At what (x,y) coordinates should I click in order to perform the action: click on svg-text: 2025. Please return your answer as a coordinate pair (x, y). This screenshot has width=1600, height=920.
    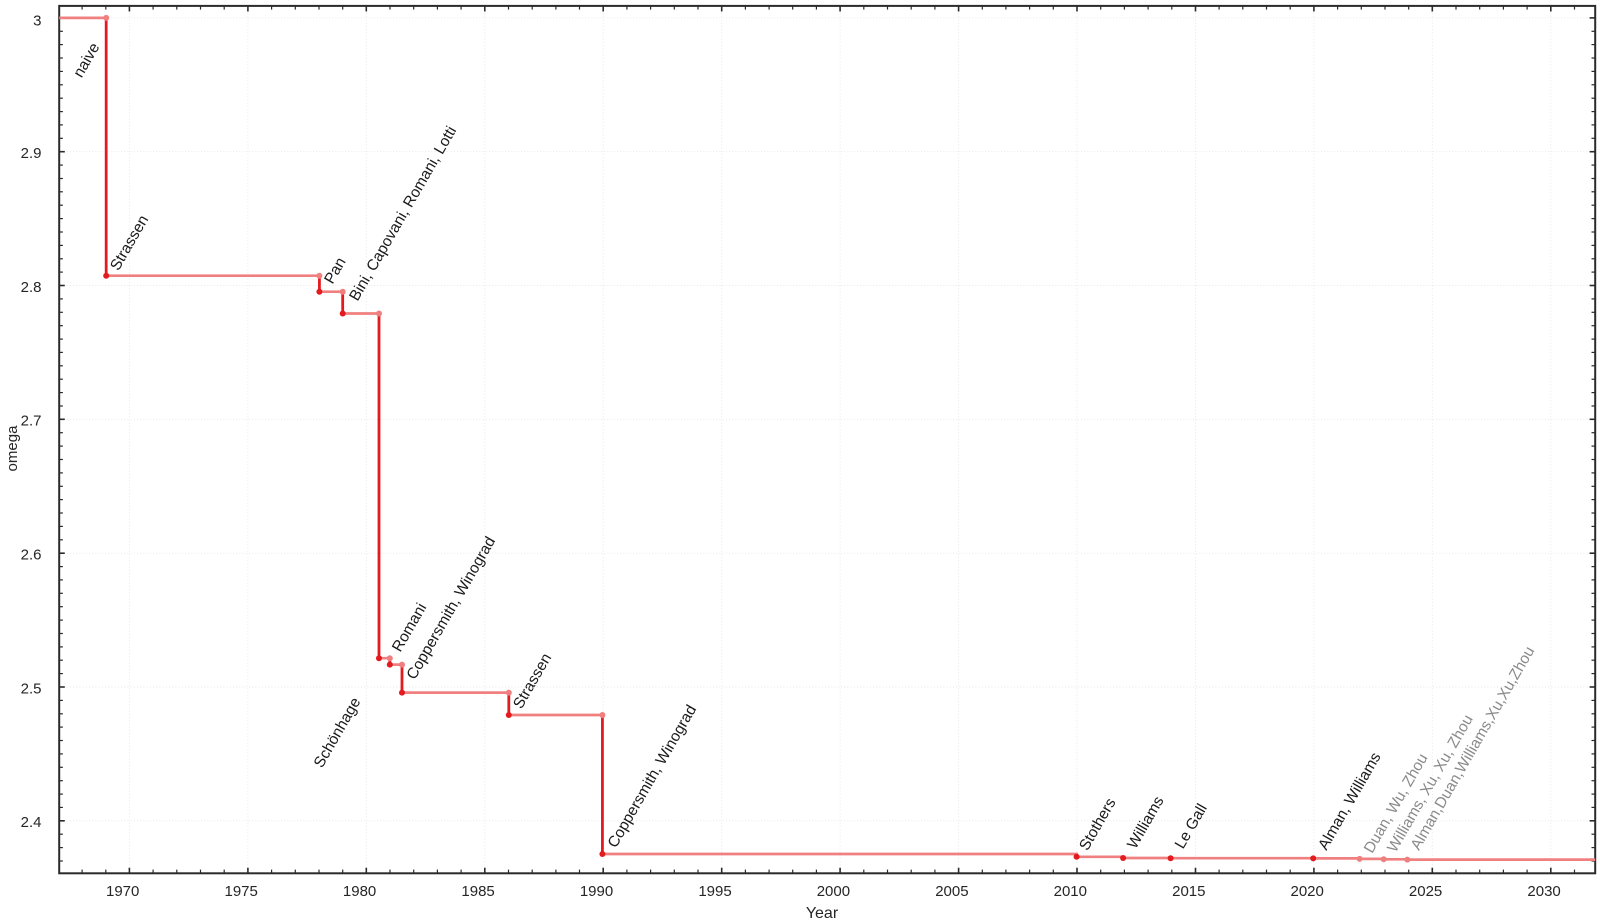
    Looking at the image, I should click on (1425, 891).